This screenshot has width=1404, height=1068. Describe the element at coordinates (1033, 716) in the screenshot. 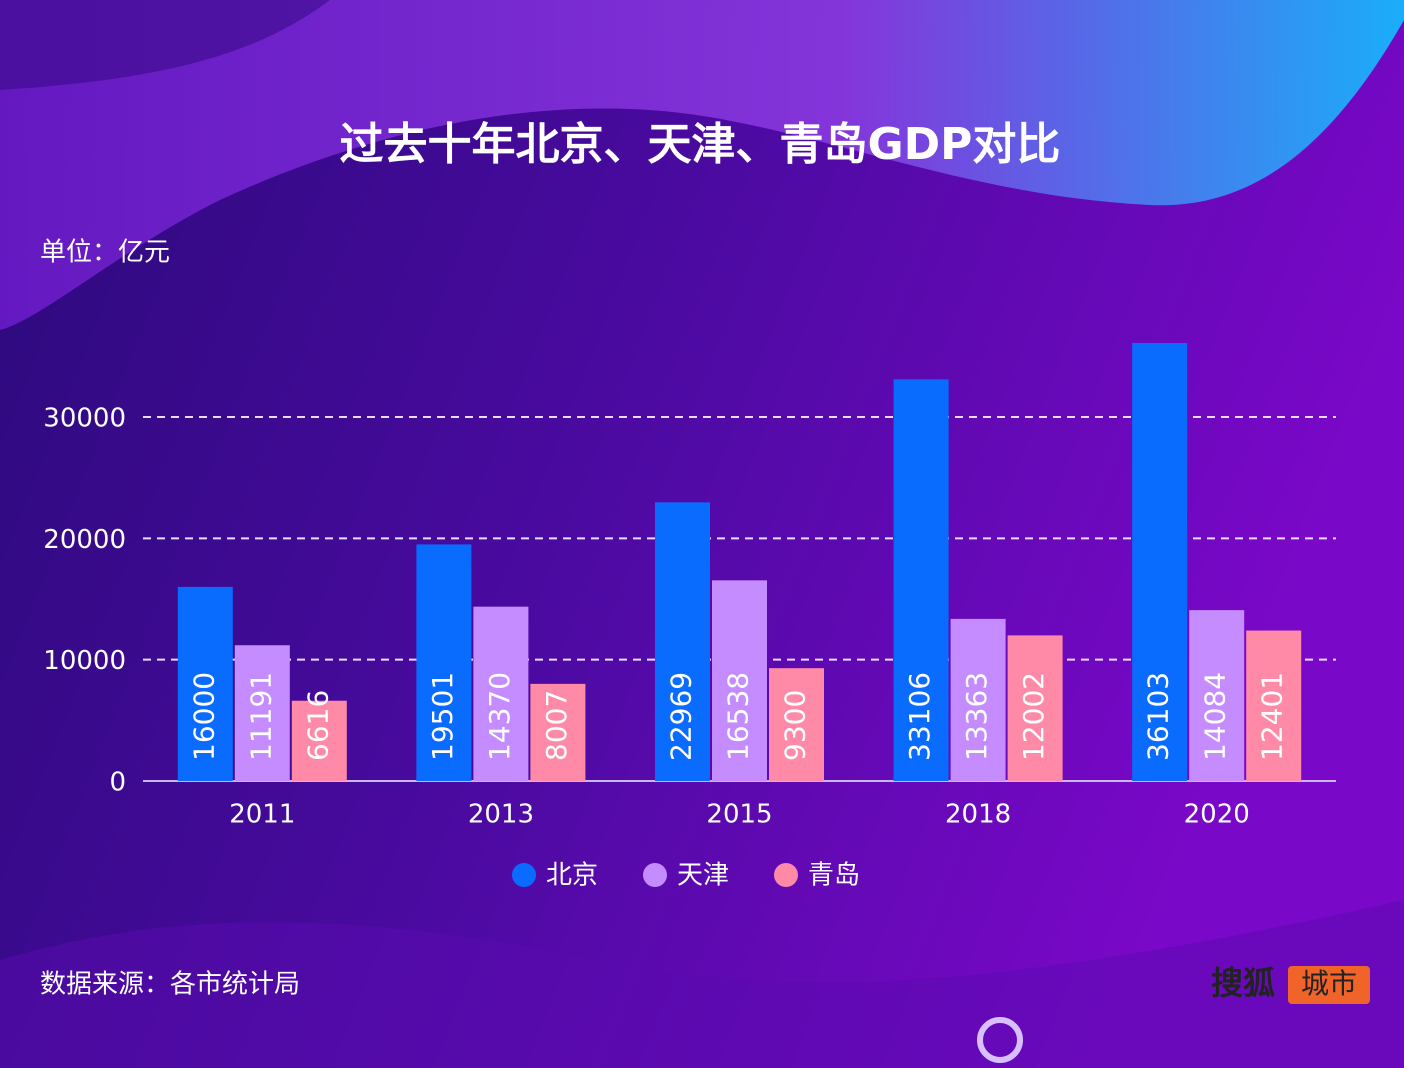

I see `value-label: 12002` at that location.